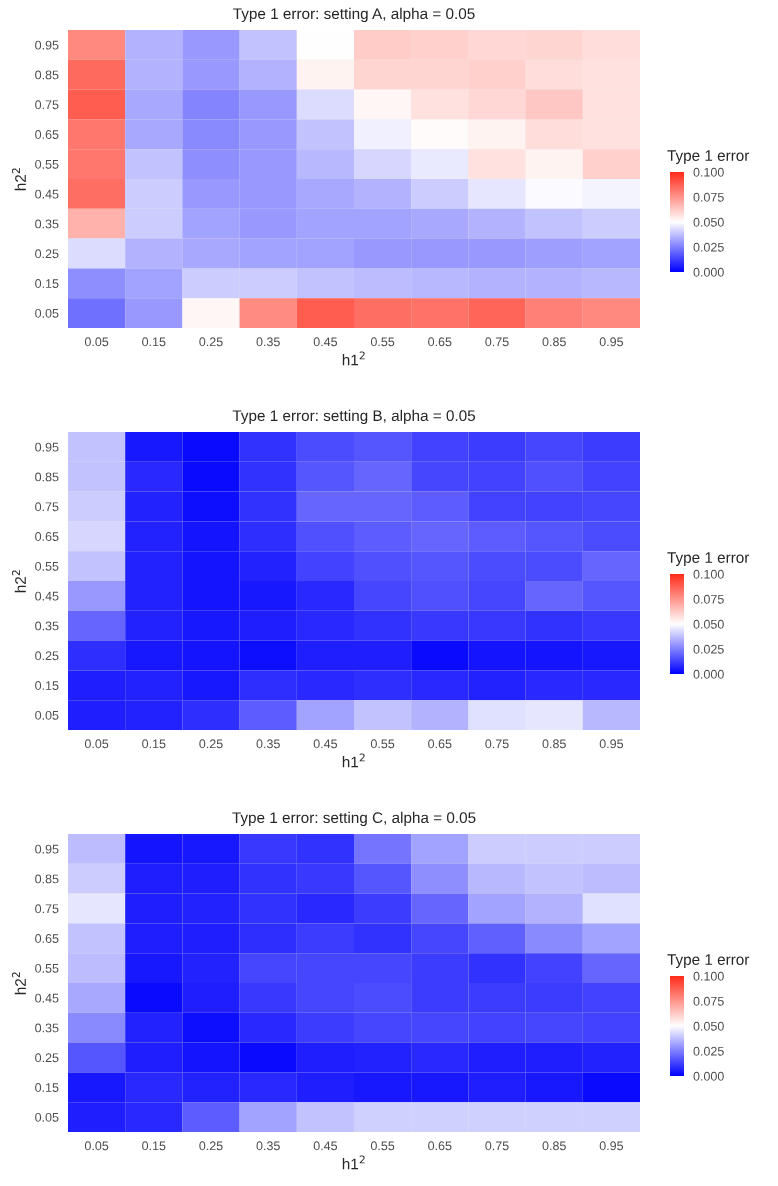 The image size is (778, 1186). I want to click on chart-title: Type 1 error: setting C, alpha = 0.05, so click(354, 819).